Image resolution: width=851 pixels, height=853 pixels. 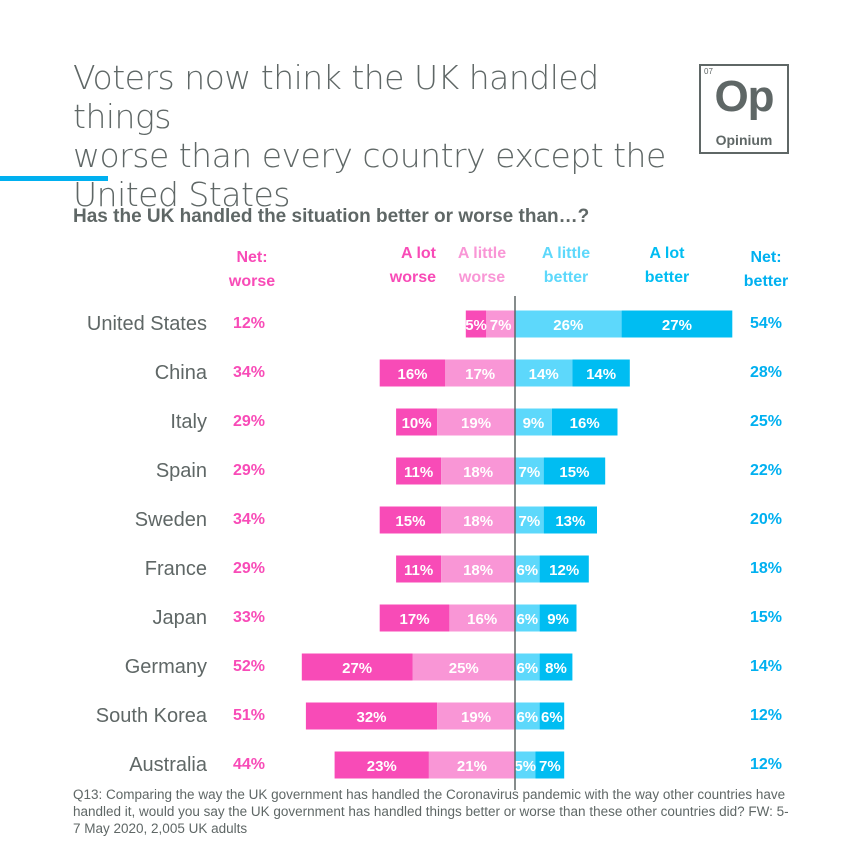 What do you see at coordinates (180, 618) in the screenshot?
I see `category-label: Japan` at bounding box center [180, 618].